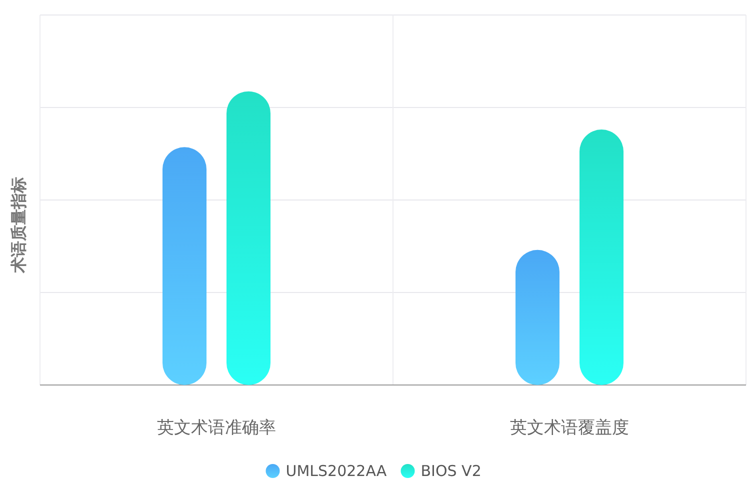  Describe the element at coordinates (451, 471) in the screenshot. I see `legend-label: BIOS V2` at that location.